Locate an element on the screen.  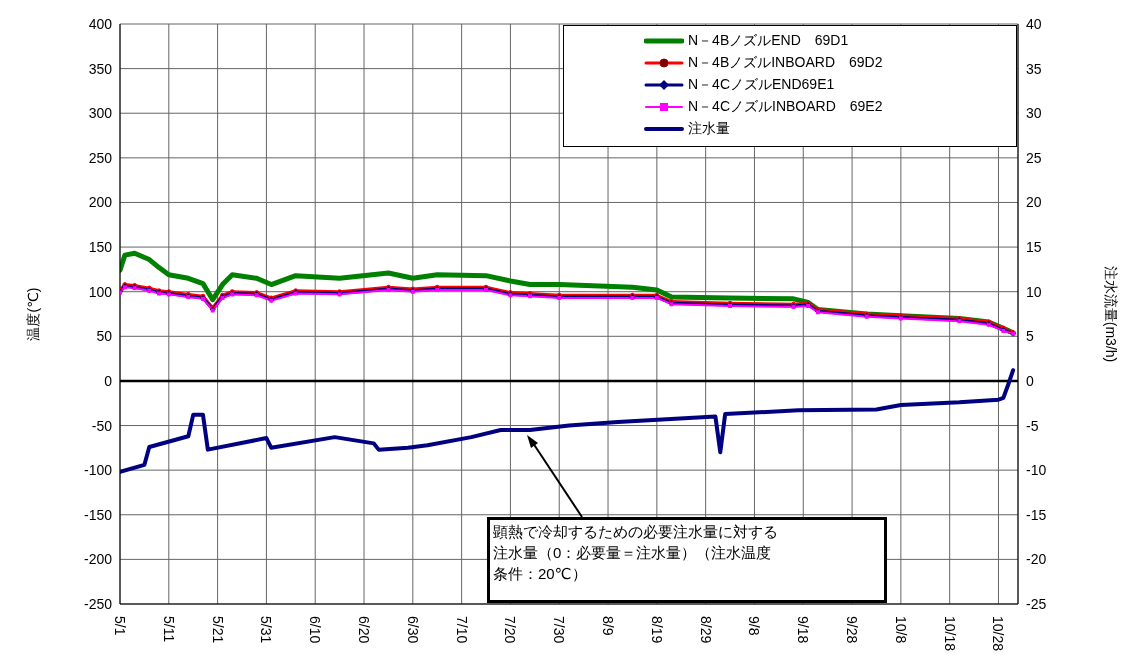
x-tick-label: 6/30 is located at coordinates (412, 630).